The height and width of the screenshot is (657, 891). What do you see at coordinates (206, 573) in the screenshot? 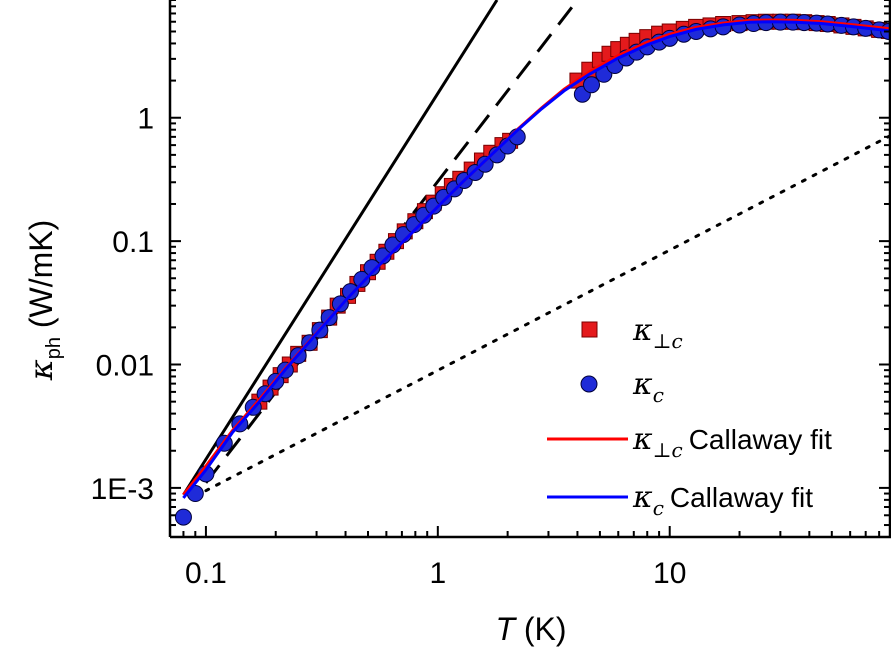
I see `x-tick-label: 0.1` at bounding box center [206, 573].